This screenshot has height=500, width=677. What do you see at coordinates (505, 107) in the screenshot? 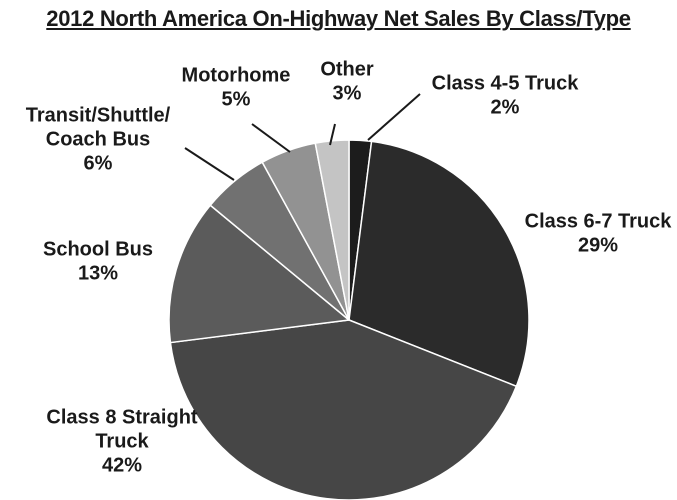
I see `slice-percent-label: 2%` at bounding box center [505, 107].